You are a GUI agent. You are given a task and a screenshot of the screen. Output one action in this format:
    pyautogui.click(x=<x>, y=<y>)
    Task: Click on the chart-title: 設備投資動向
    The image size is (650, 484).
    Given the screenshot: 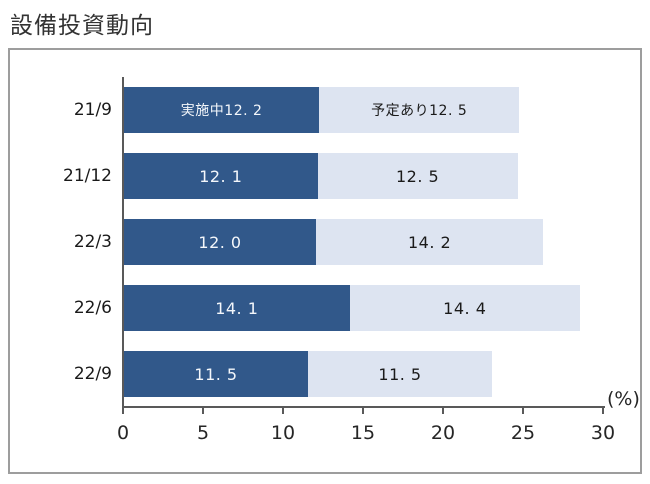 What is the action you would take?
    pyautogui.click(x=82, y=26)
    